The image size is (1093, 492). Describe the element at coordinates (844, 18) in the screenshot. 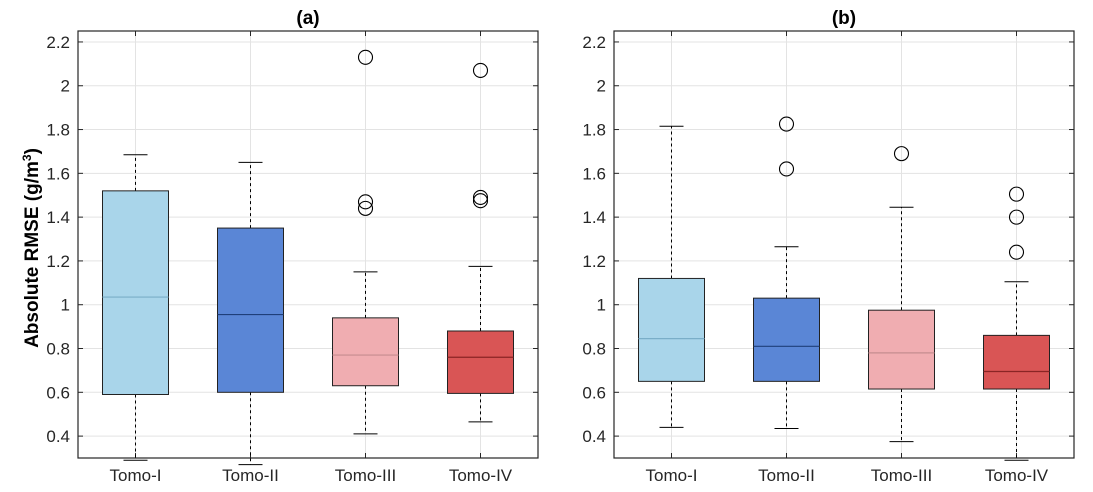

I see `chart-title: (b)` at that location.